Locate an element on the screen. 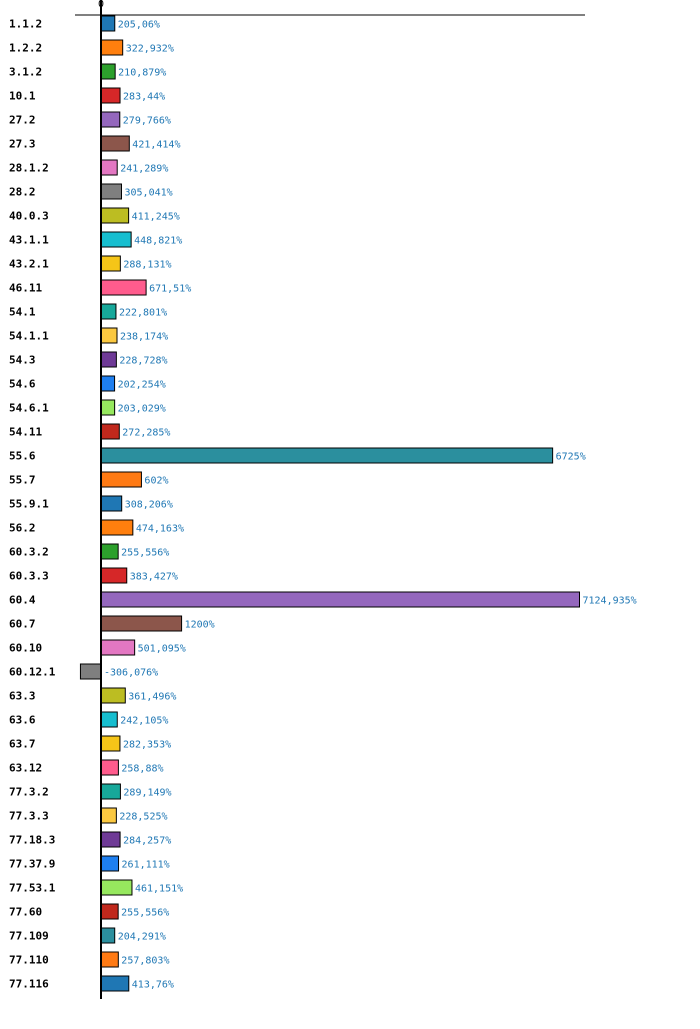 Image resolution: width=700 pixels, height=1029 pixels. value-label: 289,149% is located at coordinates (147, 793).